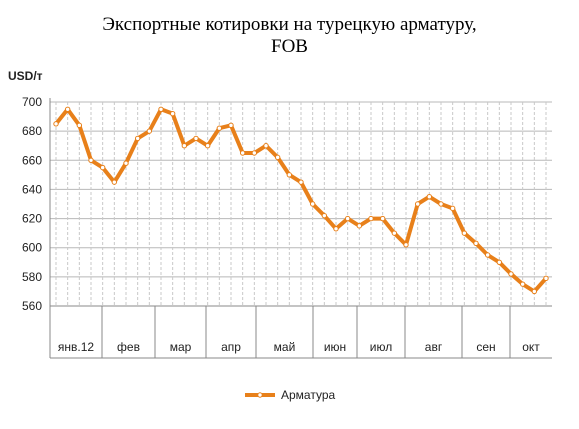  Describe the element at coordinates (285, 347) in the screenshot. I see `x-tick-label: май` at that location.